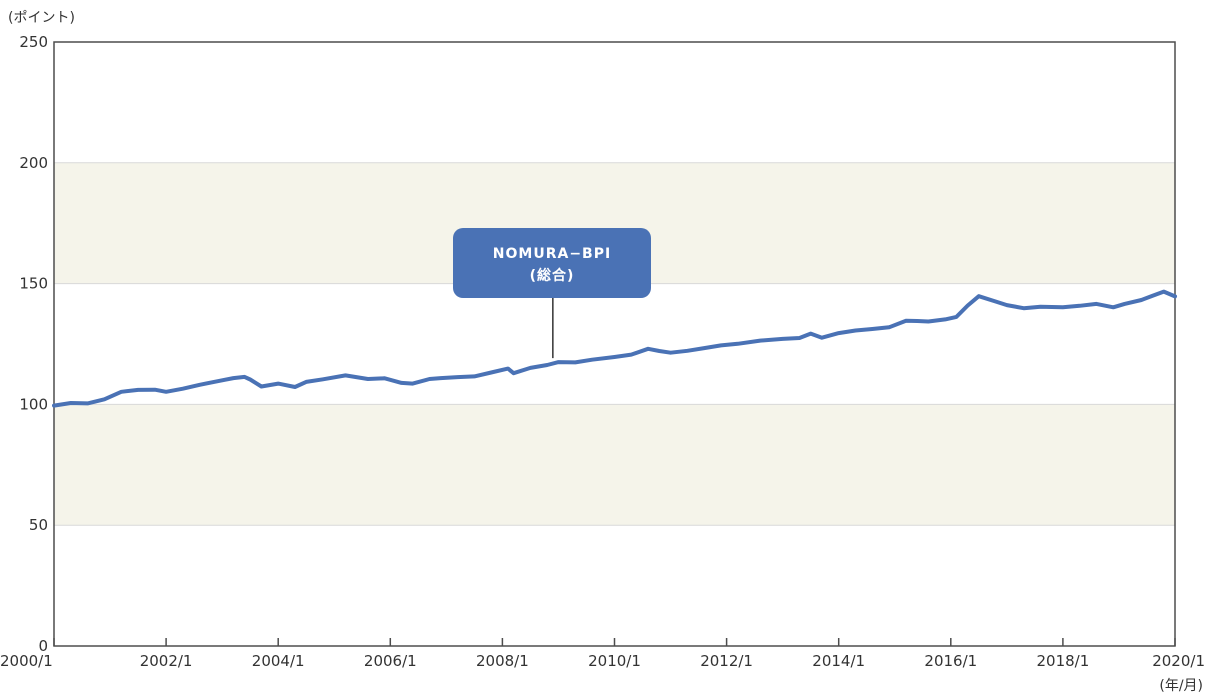 The image size is (1207, 695). Describe the element at coordinates (390, 661) in the screenshot. I see `x-tick-label: 2006/1` at that location.